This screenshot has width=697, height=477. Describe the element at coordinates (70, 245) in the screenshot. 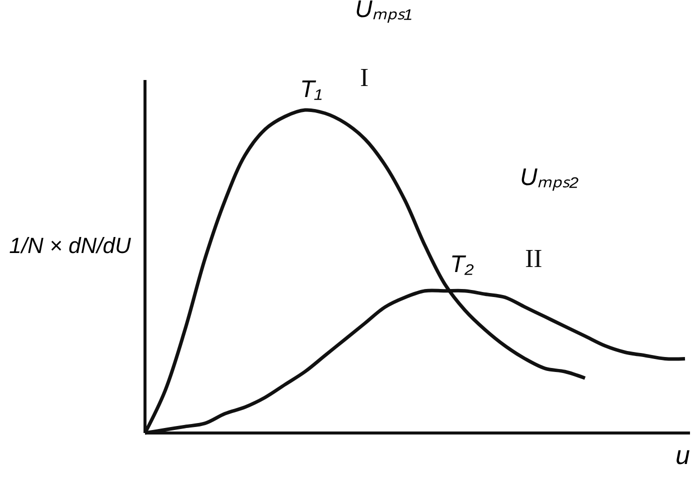

I see `y-axis-title: 1/N × dN/dU` at that location.